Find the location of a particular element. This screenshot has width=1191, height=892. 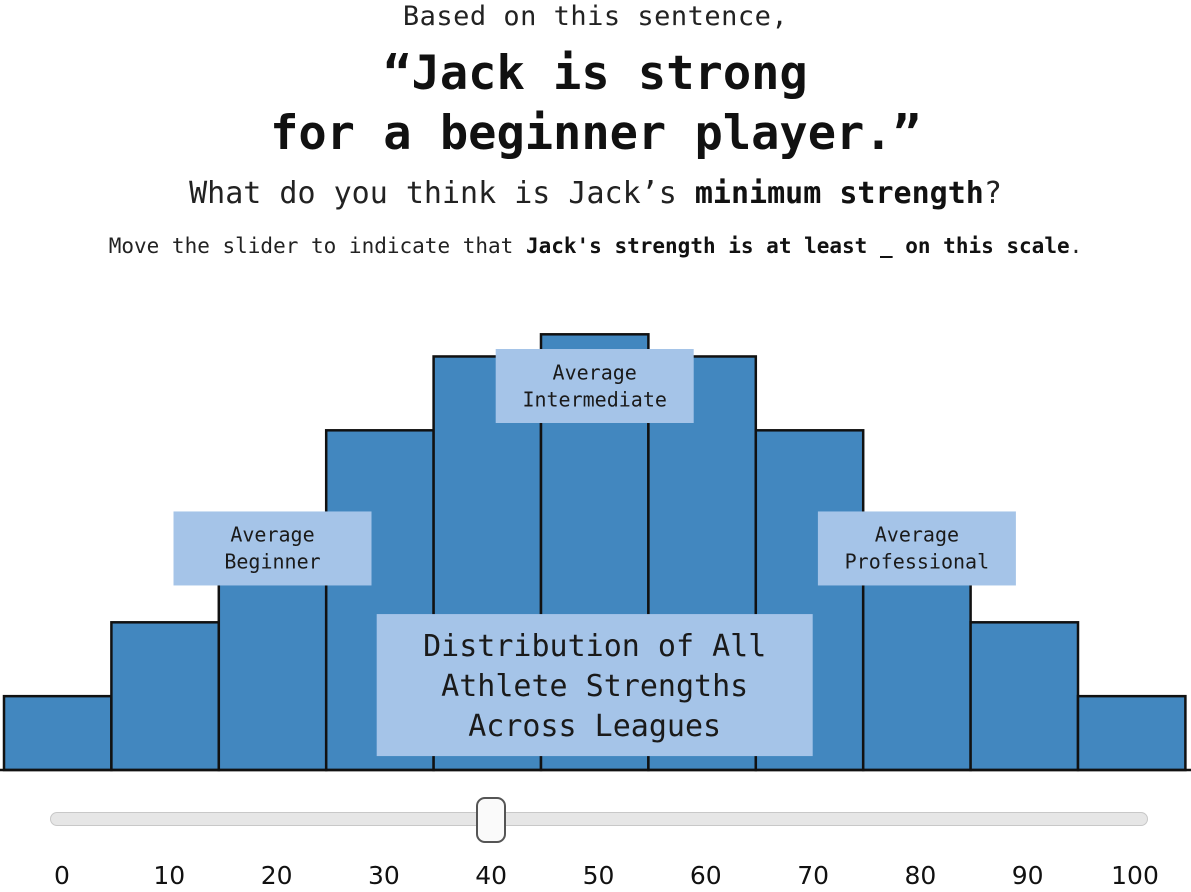

average-label-box: Average Beginner is located at coordinates (272, 548).